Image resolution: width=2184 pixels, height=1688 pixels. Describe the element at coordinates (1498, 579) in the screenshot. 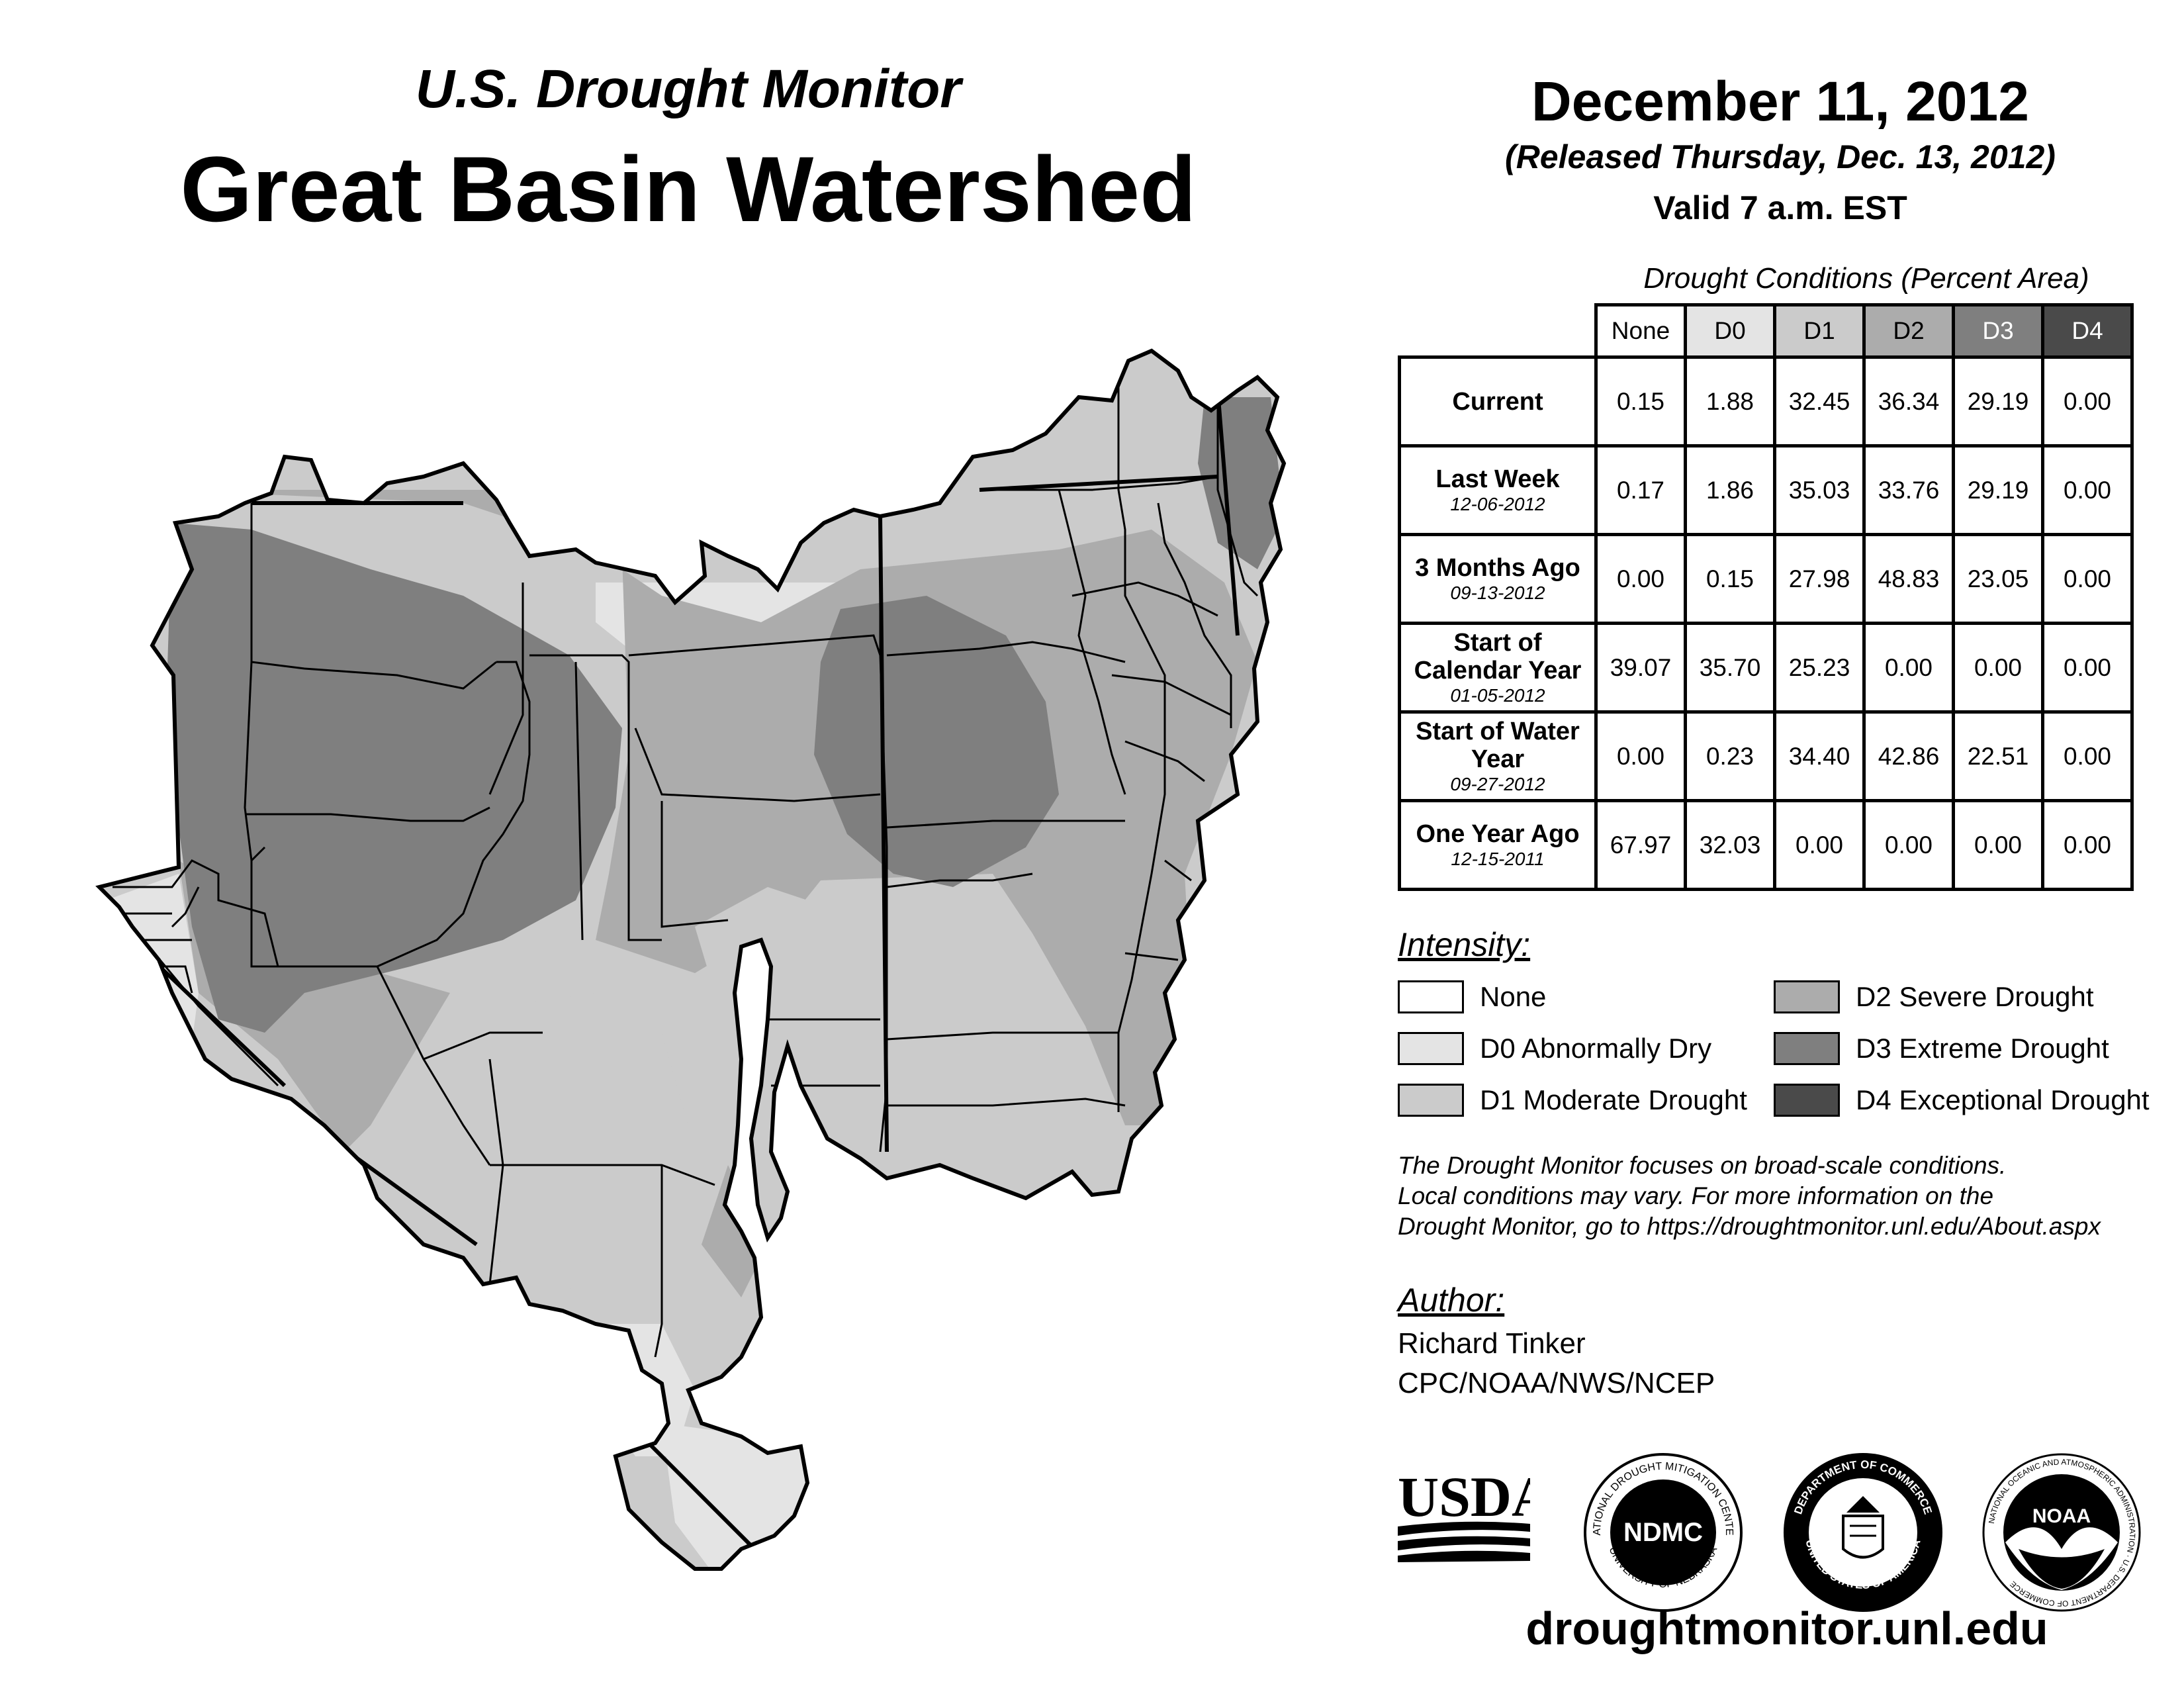

I see `row-label: 3 Months Ago 09-13-2012` at that location.